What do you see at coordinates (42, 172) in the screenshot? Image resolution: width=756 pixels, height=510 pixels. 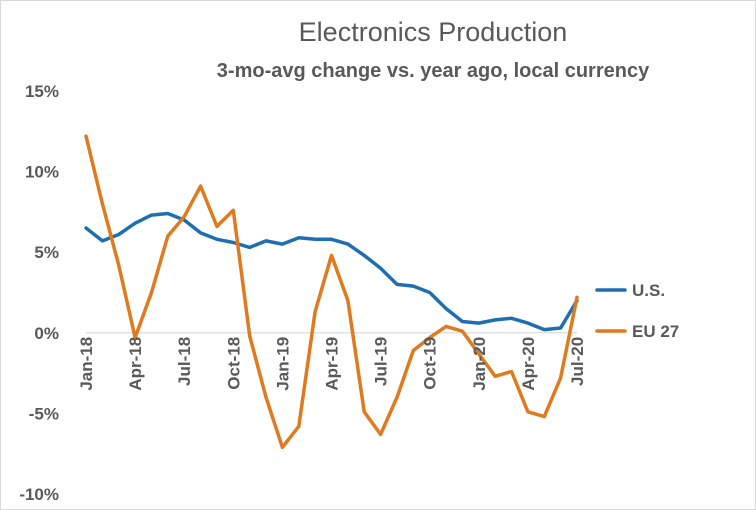 I see `y-tick-label: 10%` at bounding box center [42, 172].